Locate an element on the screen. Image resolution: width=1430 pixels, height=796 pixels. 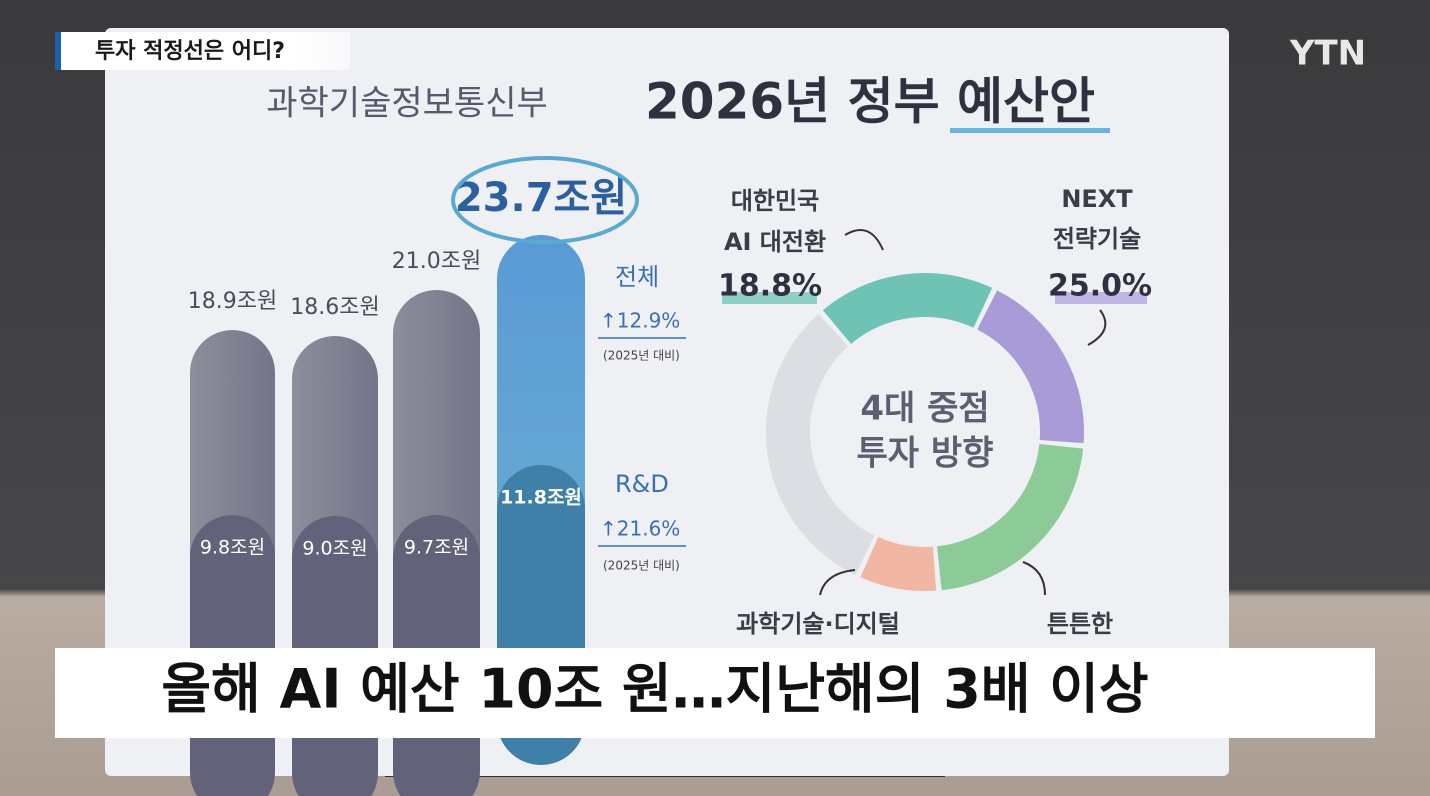
donut-center: 투자 방향 is located at coordinates (925, 454).